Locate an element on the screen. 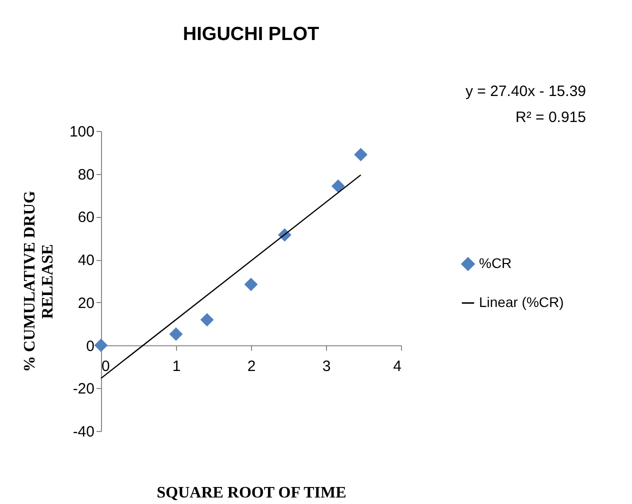 This screenshot has height=504, width=632. x-tick-label: 0 is located at coordinates (106, 366).